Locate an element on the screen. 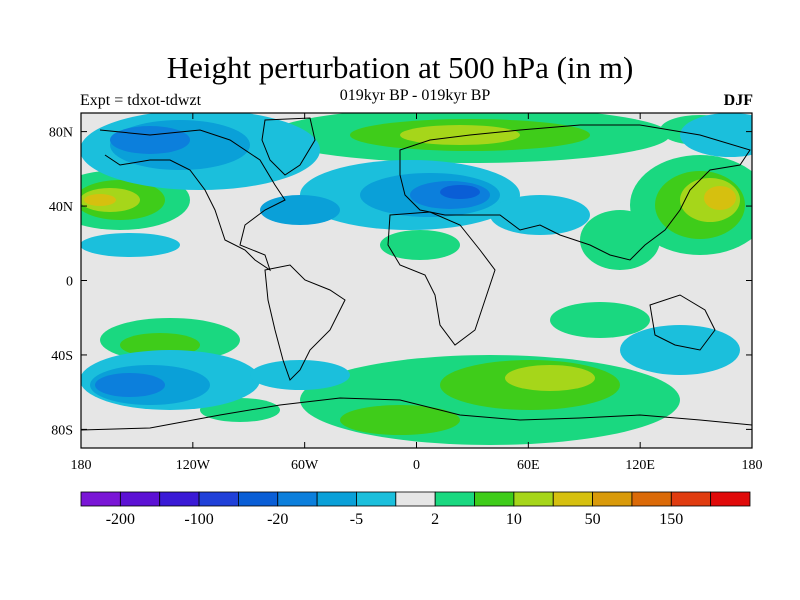  lon-tick-label: 60E is located at coordinates (528, 465).